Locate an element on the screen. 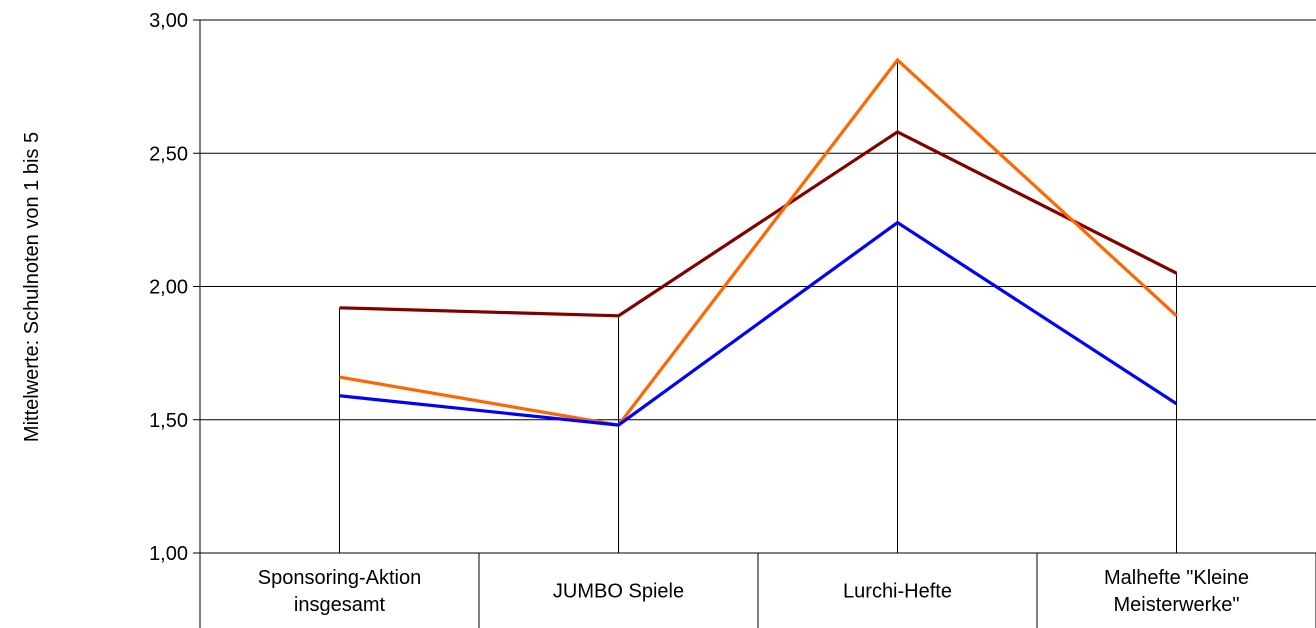  y-tick-label: 1,00 is located at coordinates (168, 554).